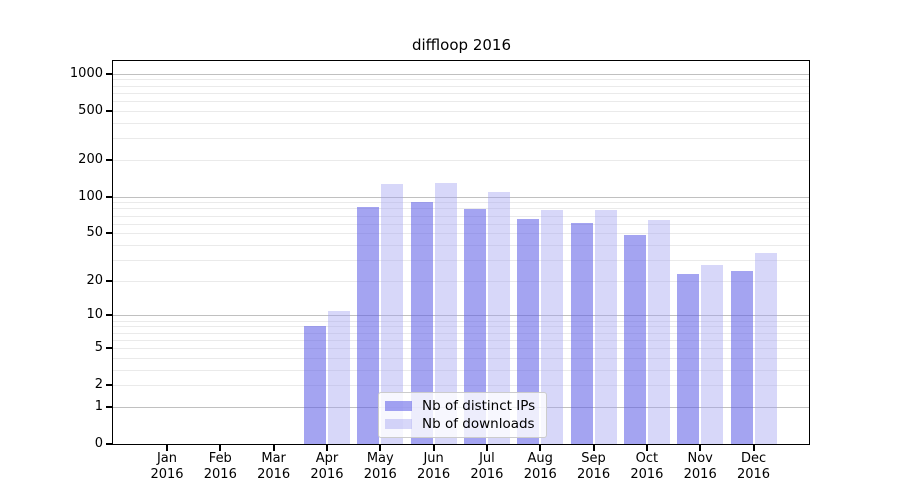 The width and height of the screenshot is (900, 500). I want to click on x-tick-label-aug: Aug 2016, so click(540, 466).